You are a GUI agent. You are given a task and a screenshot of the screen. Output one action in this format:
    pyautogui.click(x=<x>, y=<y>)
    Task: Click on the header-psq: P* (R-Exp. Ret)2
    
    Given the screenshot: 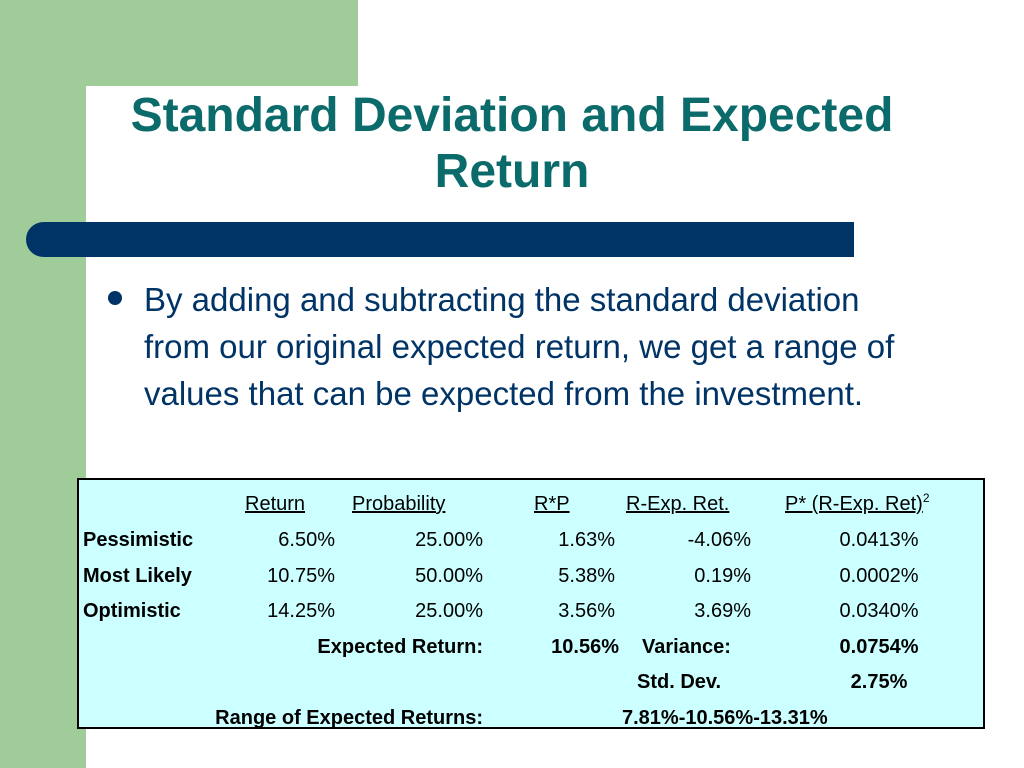 What is the action you would take?
    pyautogui.click(x=857, y=504)
    